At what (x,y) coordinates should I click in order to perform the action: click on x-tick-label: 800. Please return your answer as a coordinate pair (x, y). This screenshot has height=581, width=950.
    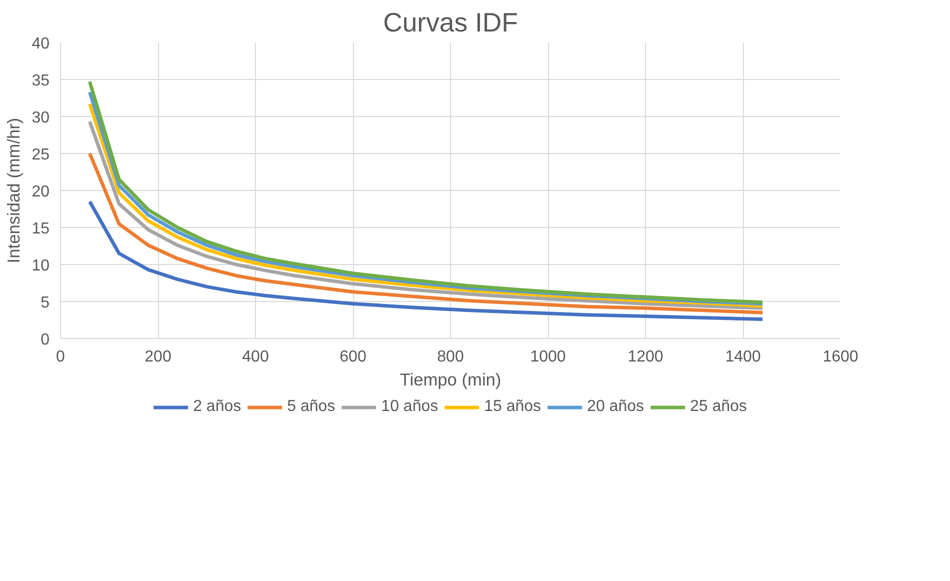
    Looking at the image, I should click on (450, 357).